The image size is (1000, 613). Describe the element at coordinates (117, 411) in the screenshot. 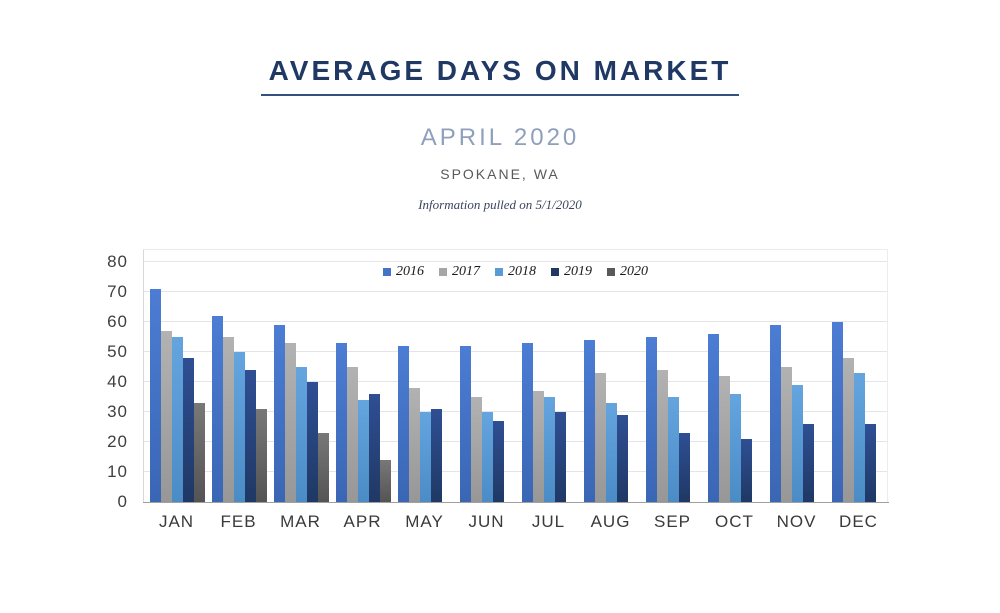

I see `y-tick-label-30: 30` at that location.